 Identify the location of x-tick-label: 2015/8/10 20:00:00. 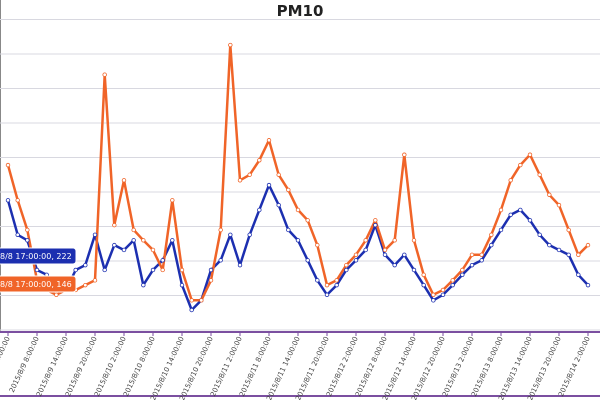
(196, 367).